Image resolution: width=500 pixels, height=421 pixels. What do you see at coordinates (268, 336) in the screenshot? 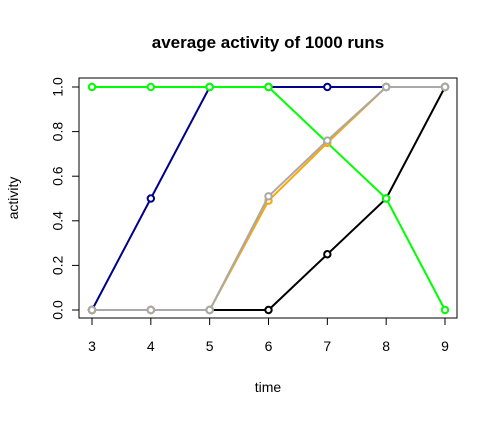
I see `x-axis: 3 4 5 6 7 8 9` at bounding box center [268, 336].